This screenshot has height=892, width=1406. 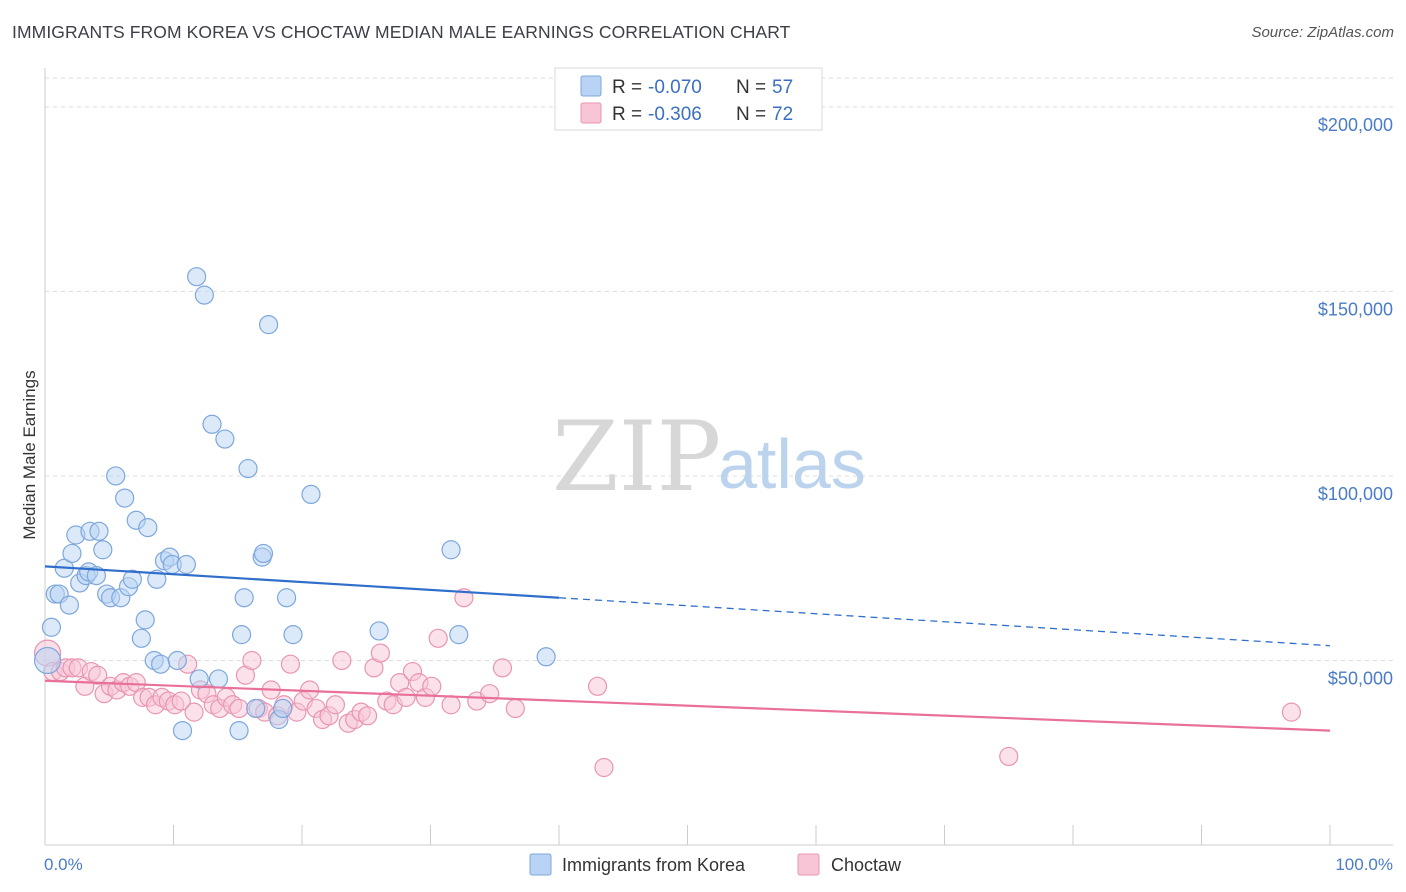 I want to click on legend-n-value-choctaw: 72, so click(x=782, y=114).